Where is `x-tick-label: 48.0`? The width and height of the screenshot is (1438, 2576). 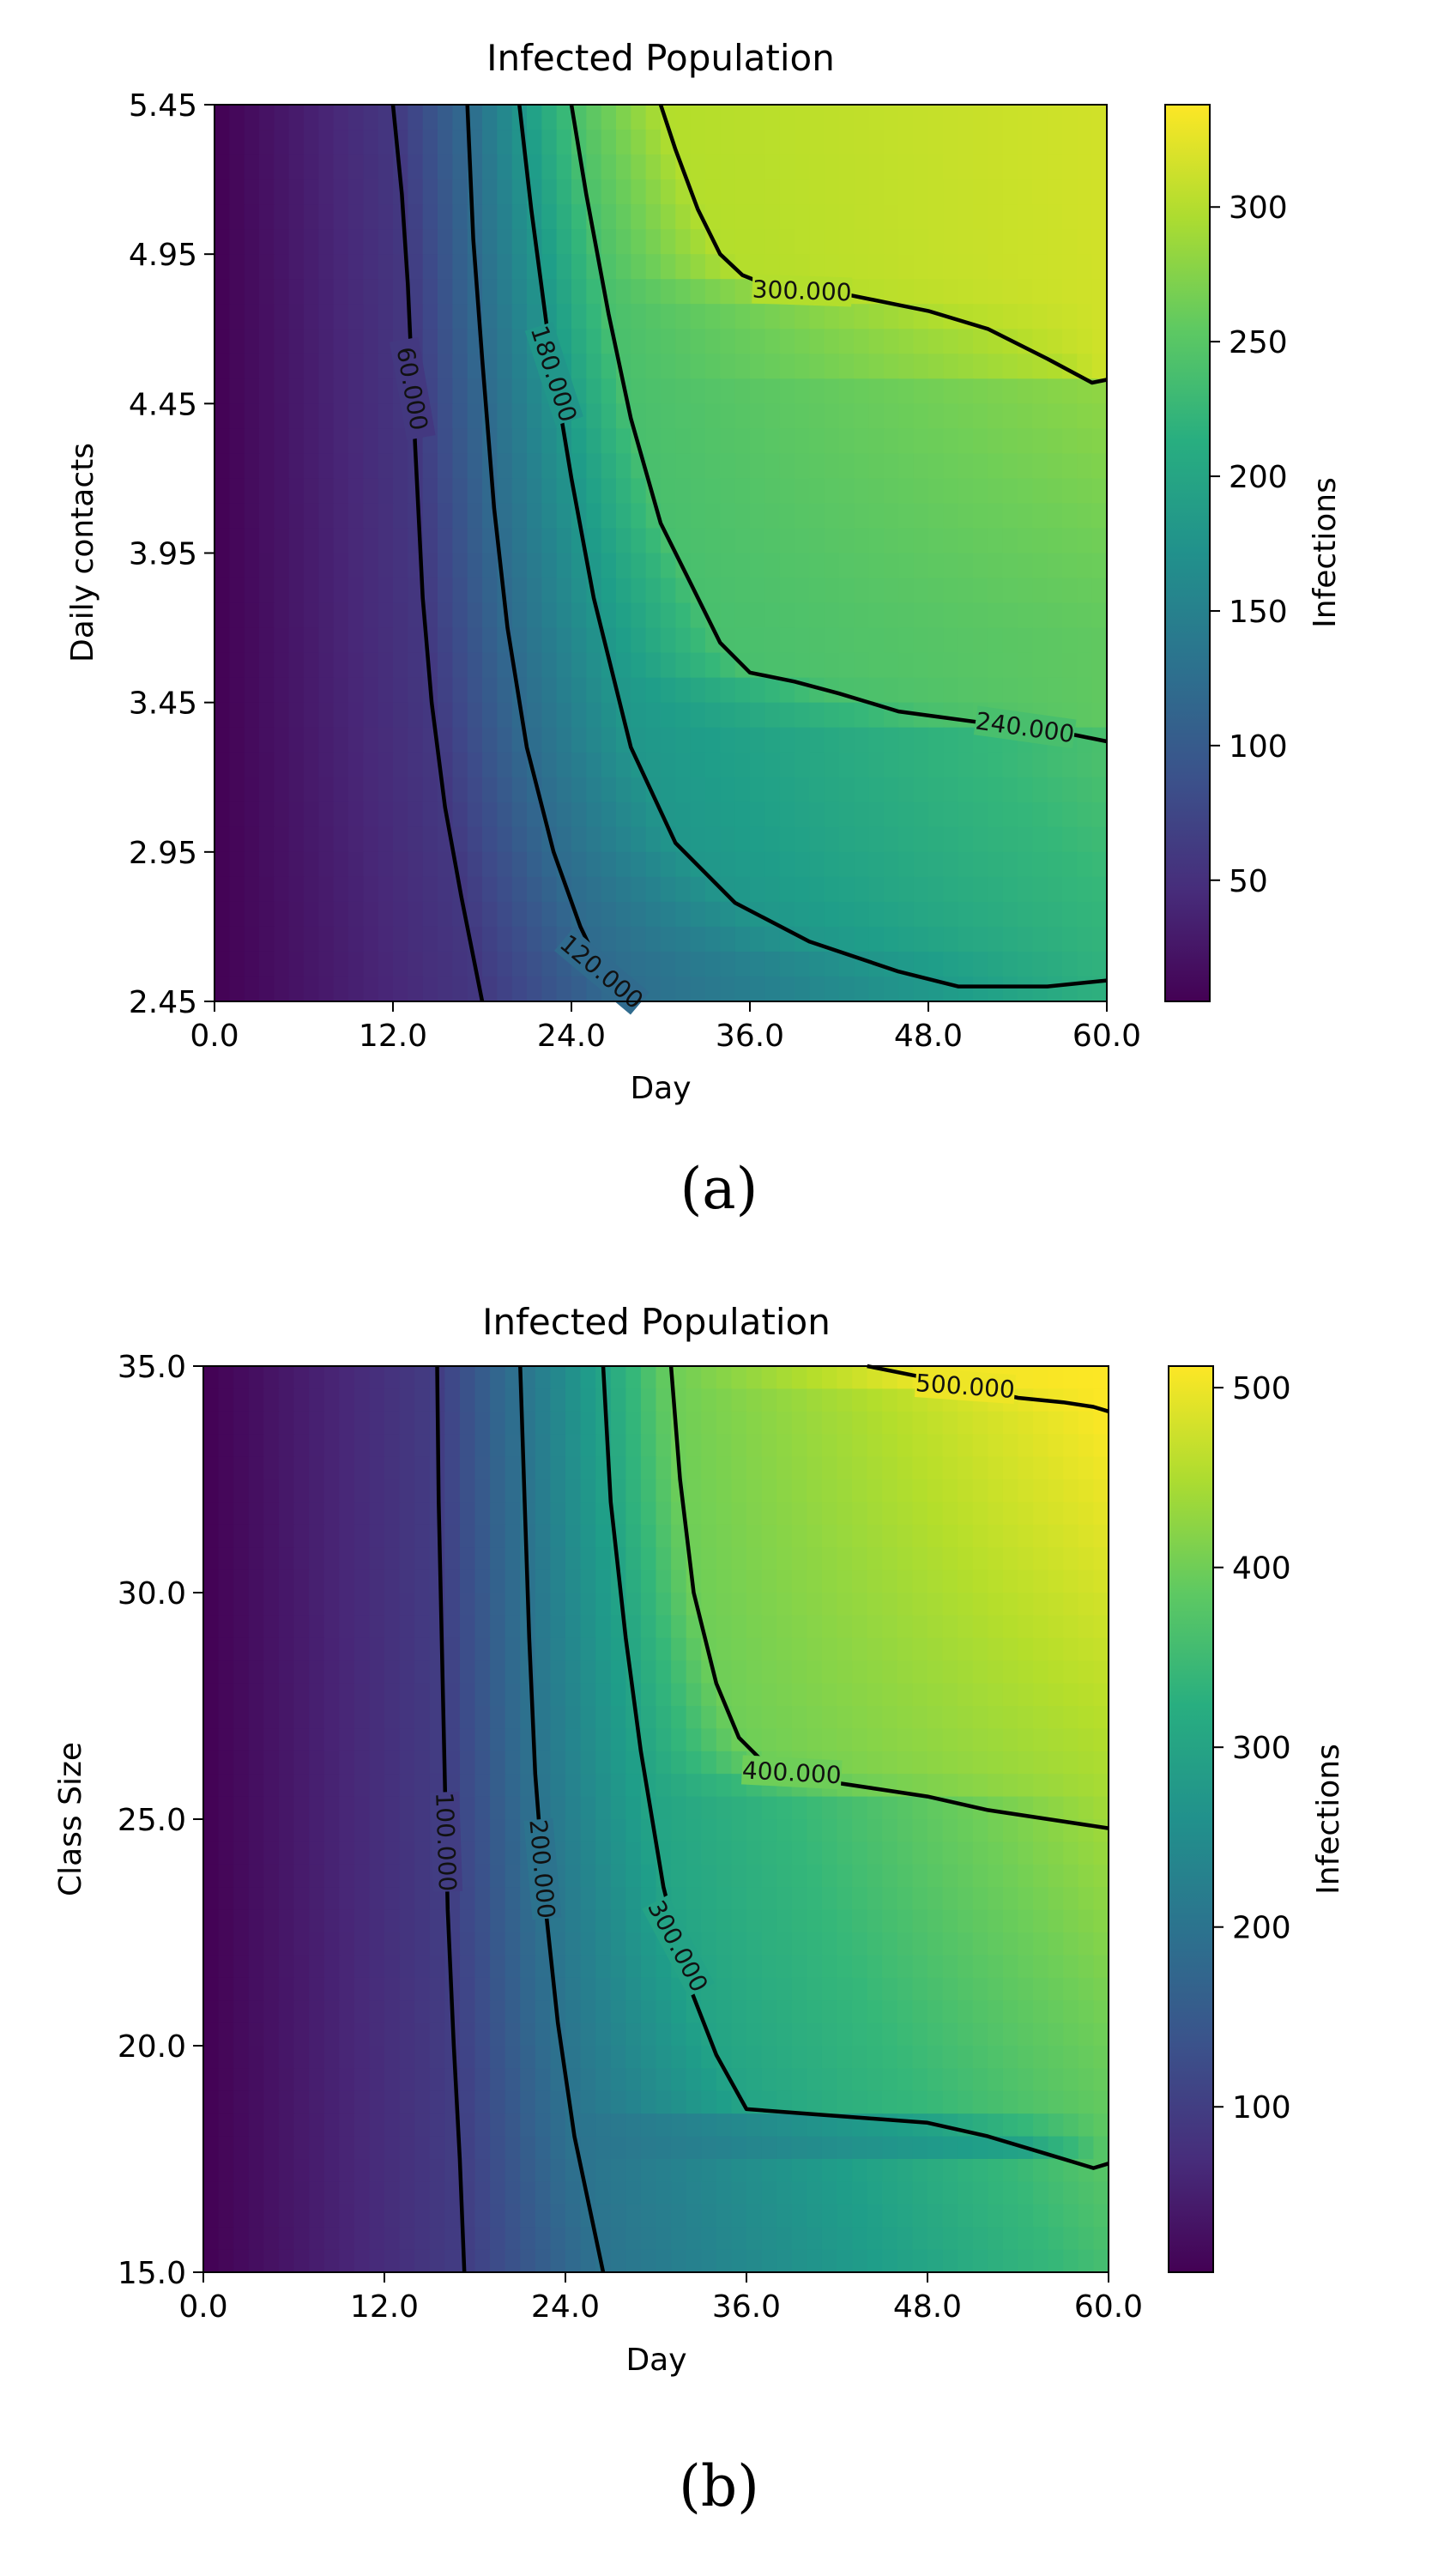 x-tick-label: 48.0 is located at coordinates (927, 2307).